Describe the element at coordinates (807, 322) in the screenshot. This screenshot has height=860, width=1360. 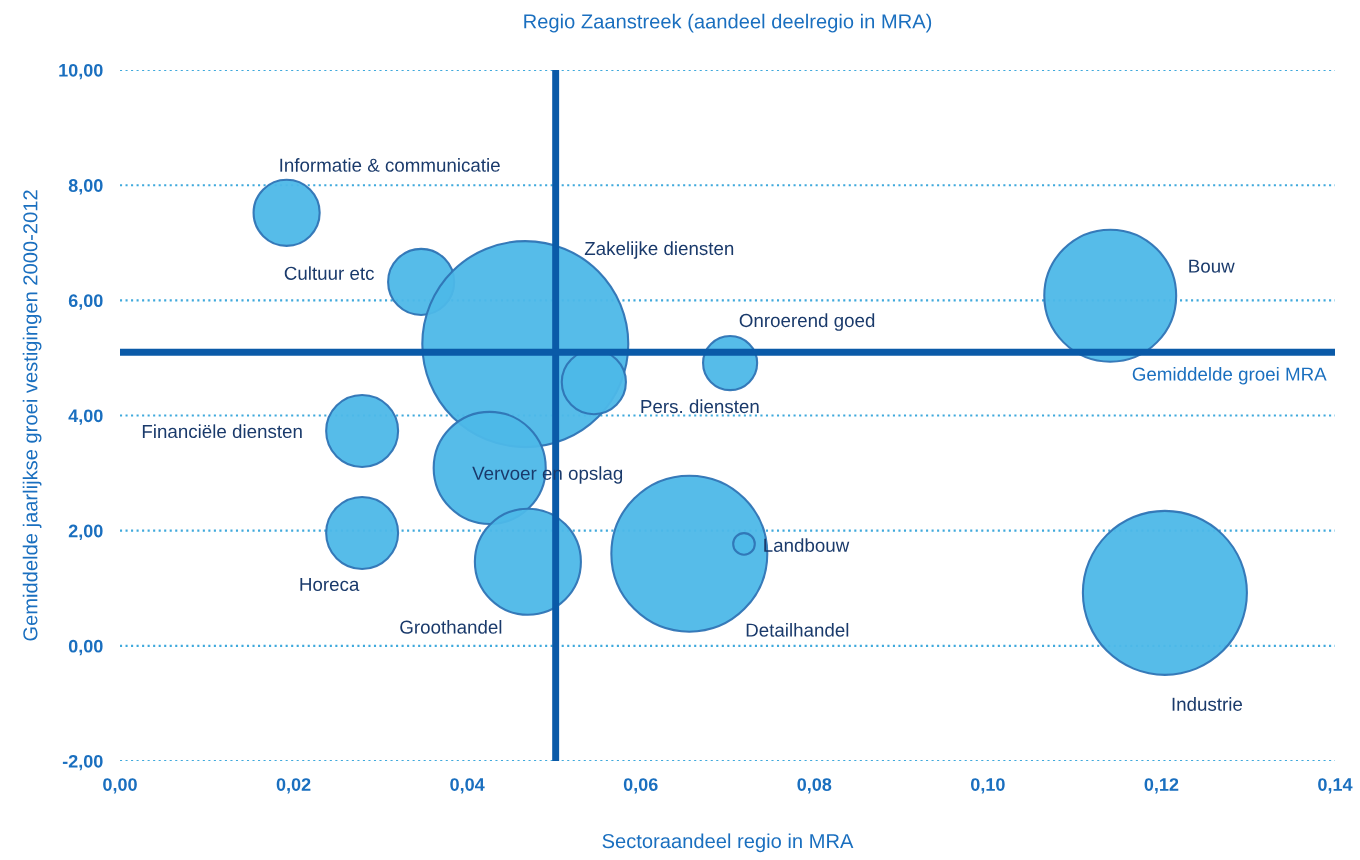
I see `series-label: Onroerend goed` at that location.